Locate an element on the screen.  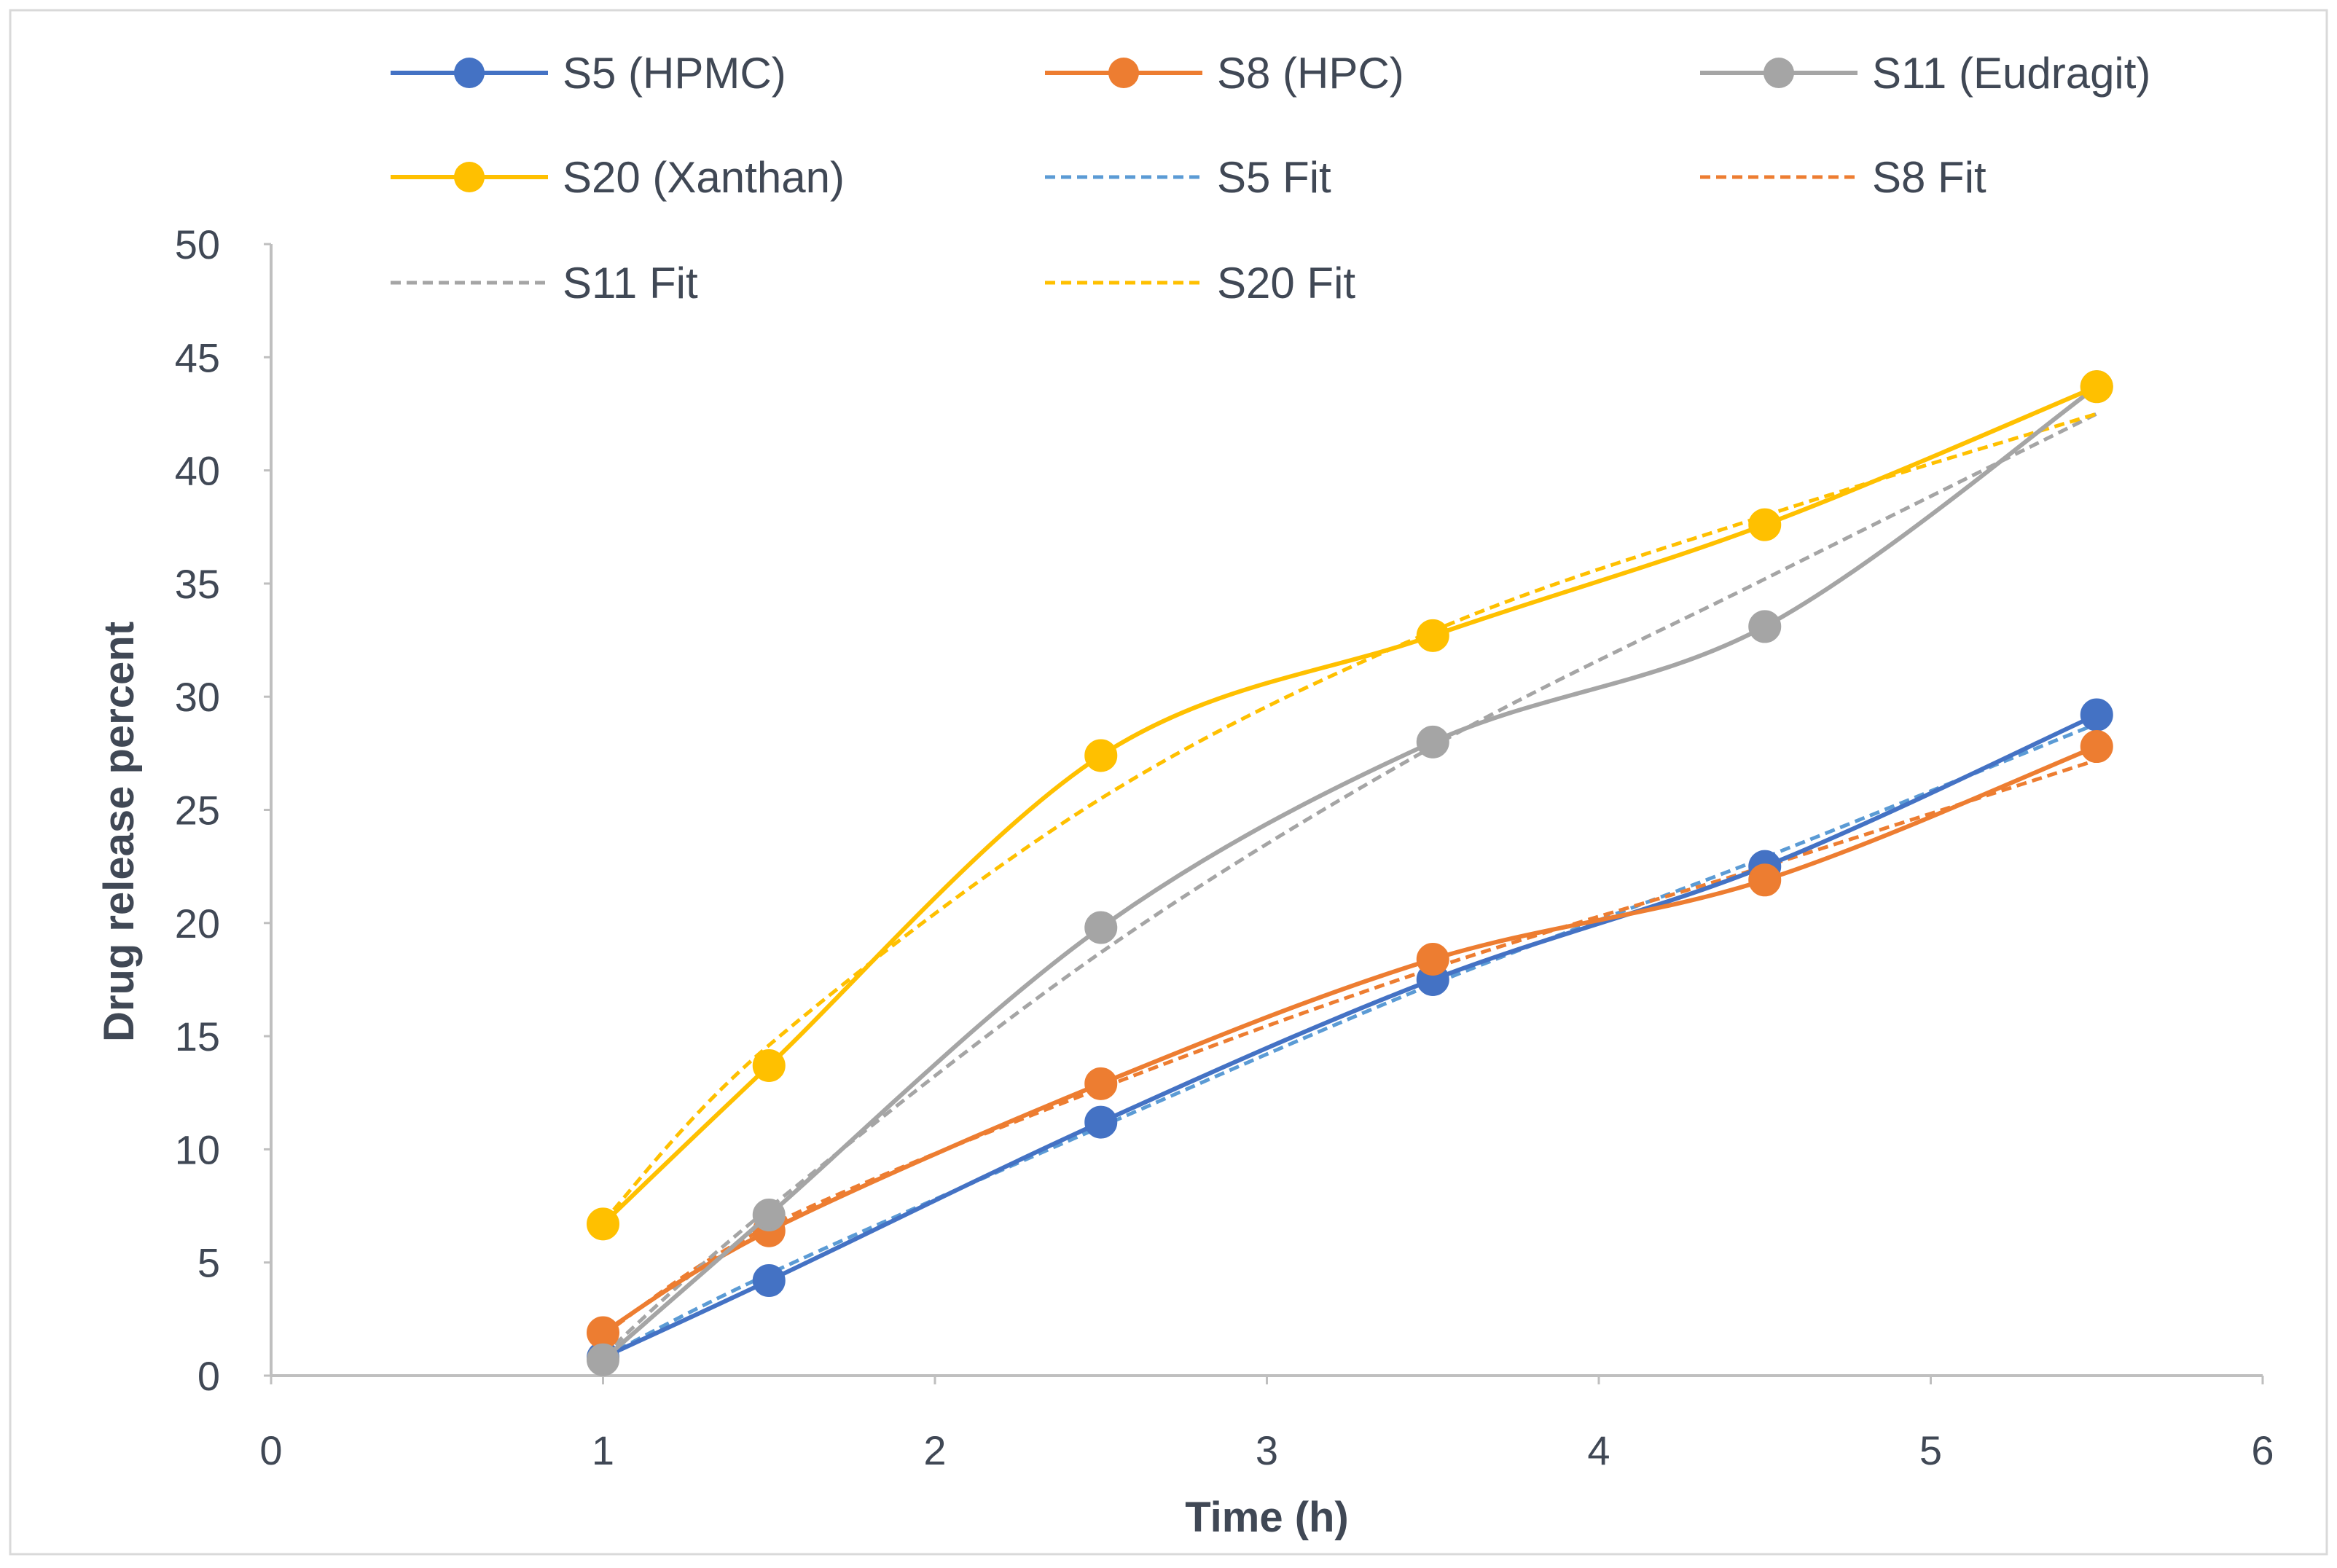
x-tick-label: 6 is located at coordinates (2262, 1450).